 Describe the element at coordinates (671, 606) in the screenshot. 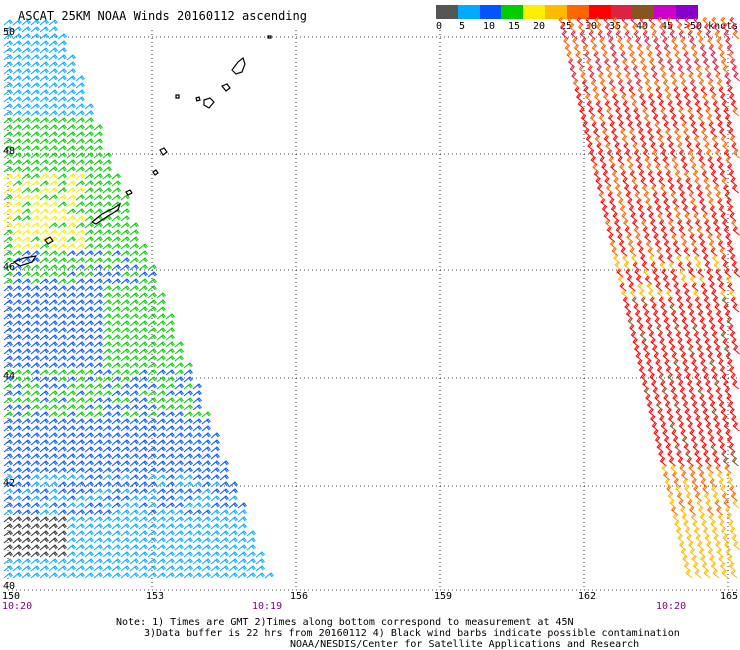

I see `swath-time-right: 10:20` at that location.